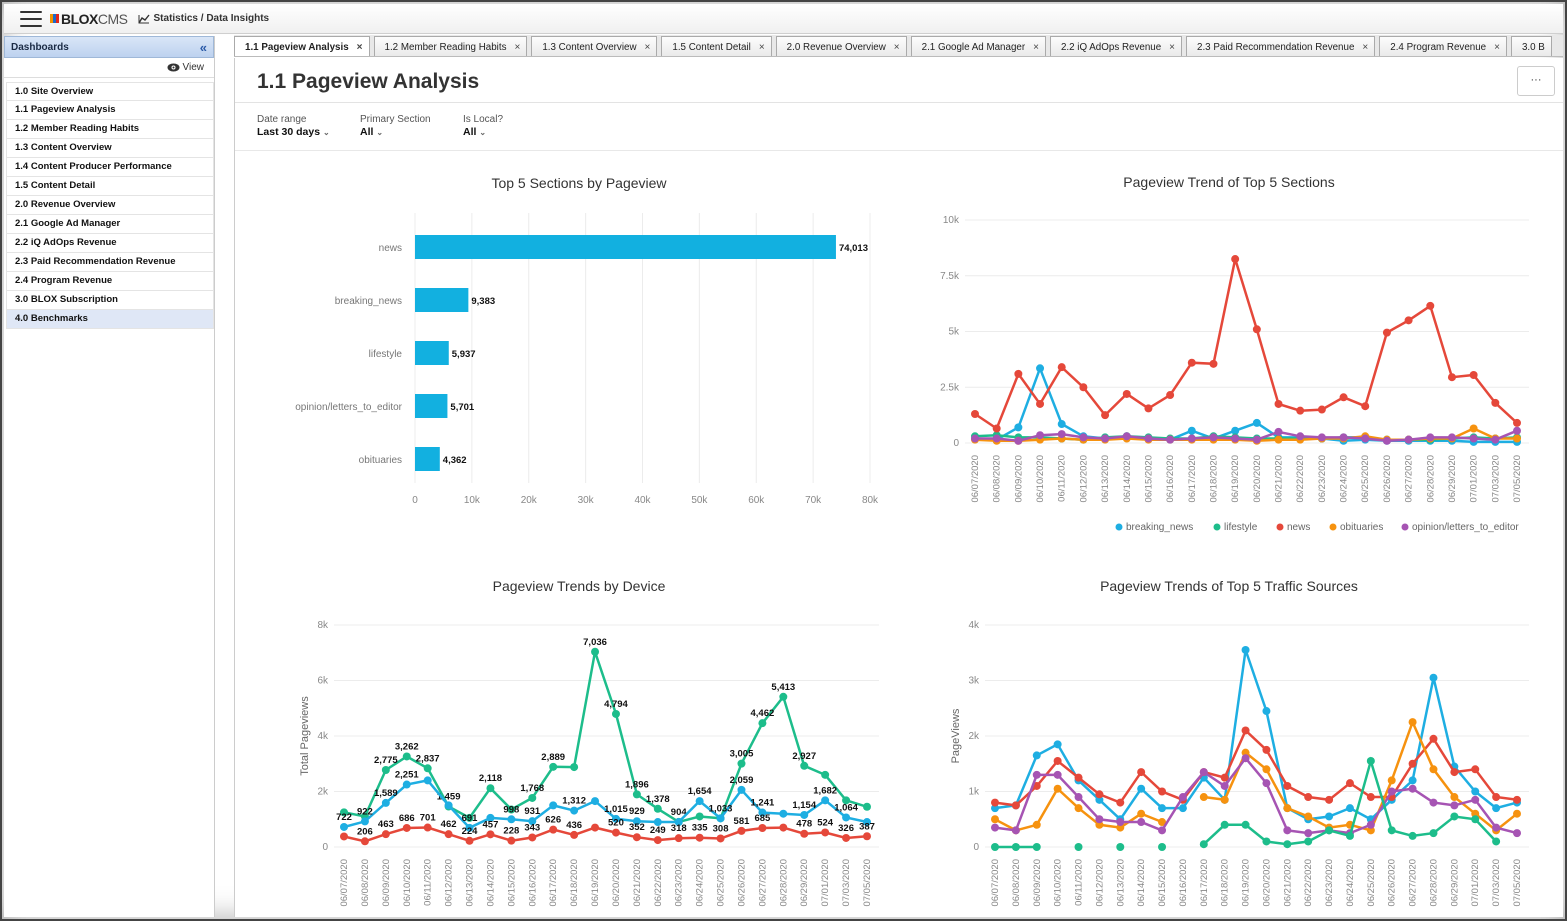  What do you see at coordinates (110, 281) in the screenshot?
I see `sidebar-item: 2.4 Program Revenue` at bounding box center [110, 281].